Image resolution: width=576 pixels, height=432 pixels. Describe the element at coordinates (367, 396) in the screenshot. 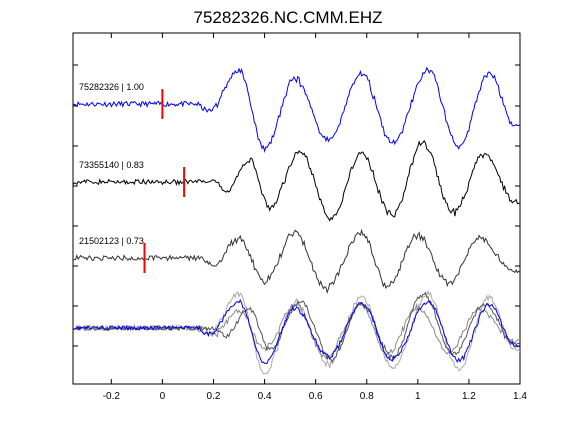

I see `x-tick-label: 0.8` at that location.